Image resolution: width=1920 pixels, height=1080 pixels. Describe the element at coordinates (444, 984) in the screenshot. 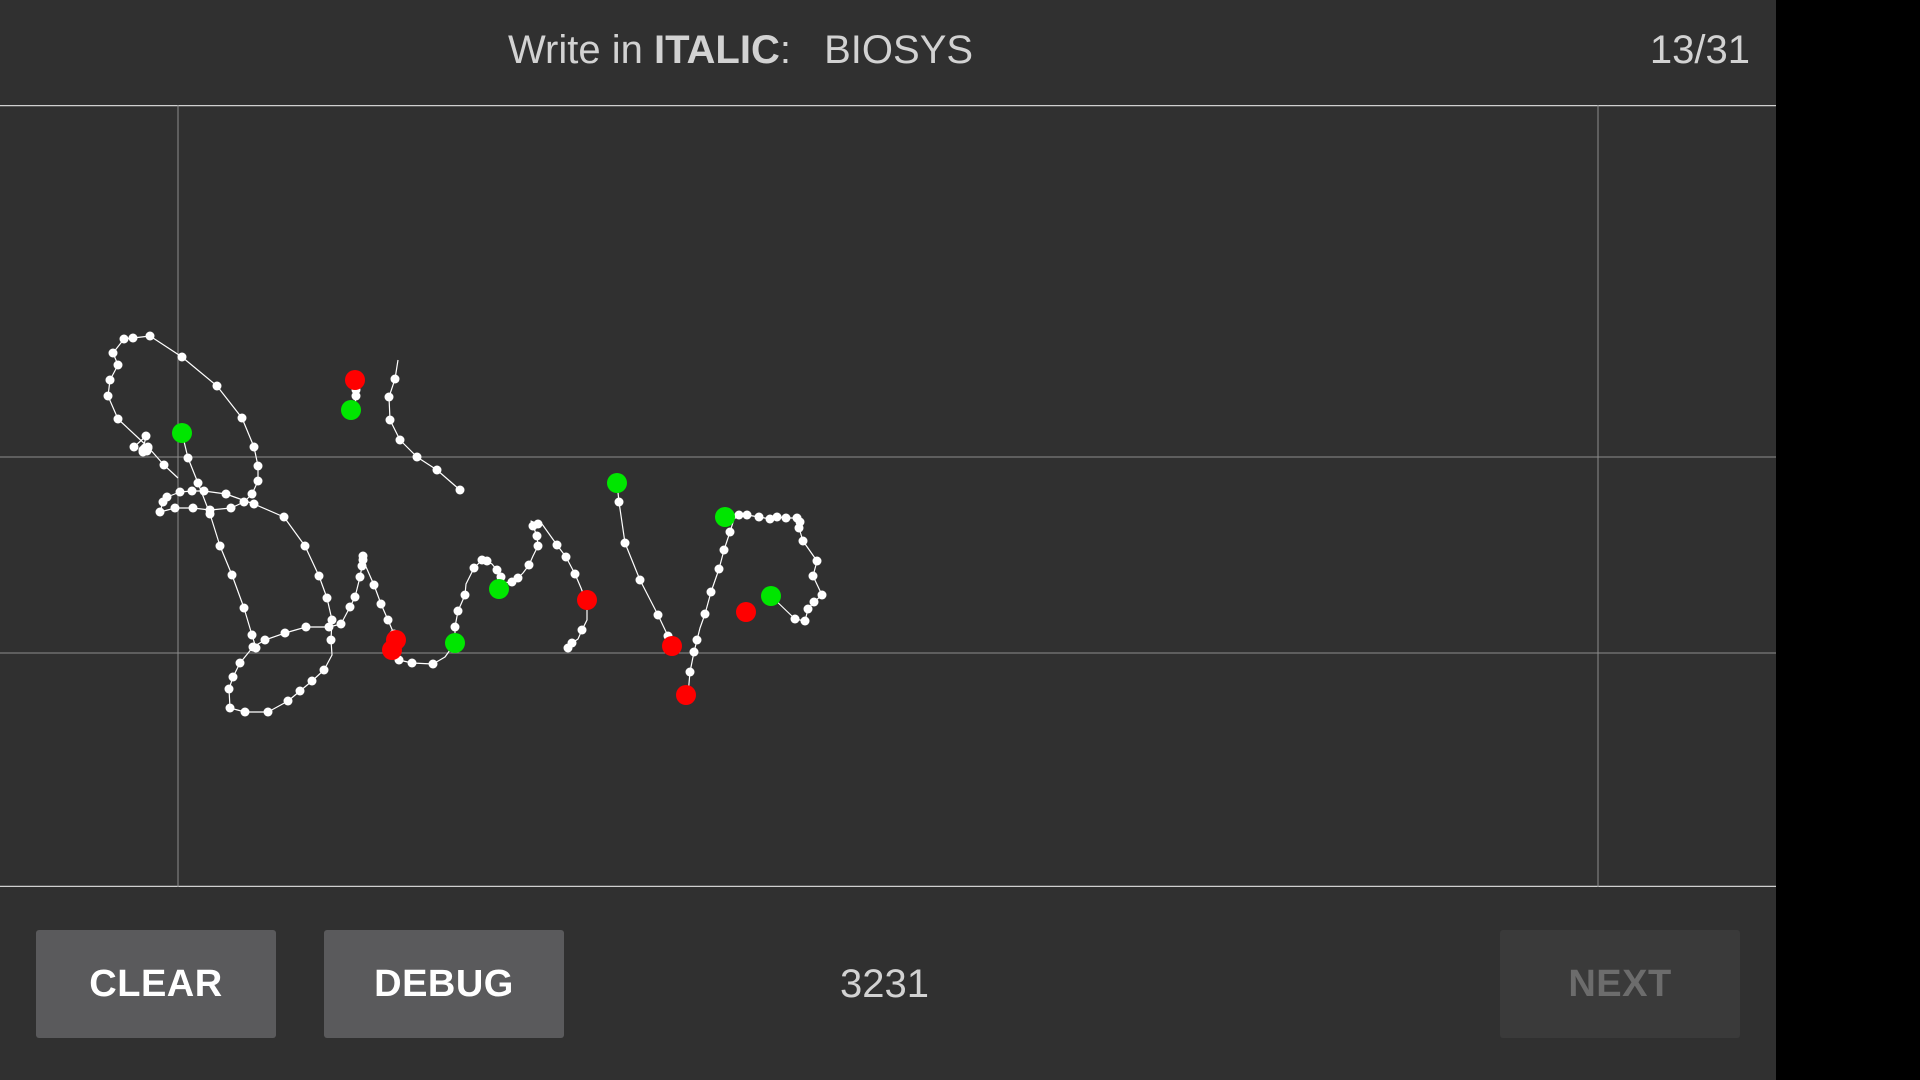

I see `debug-button: DEBUG` at that location.